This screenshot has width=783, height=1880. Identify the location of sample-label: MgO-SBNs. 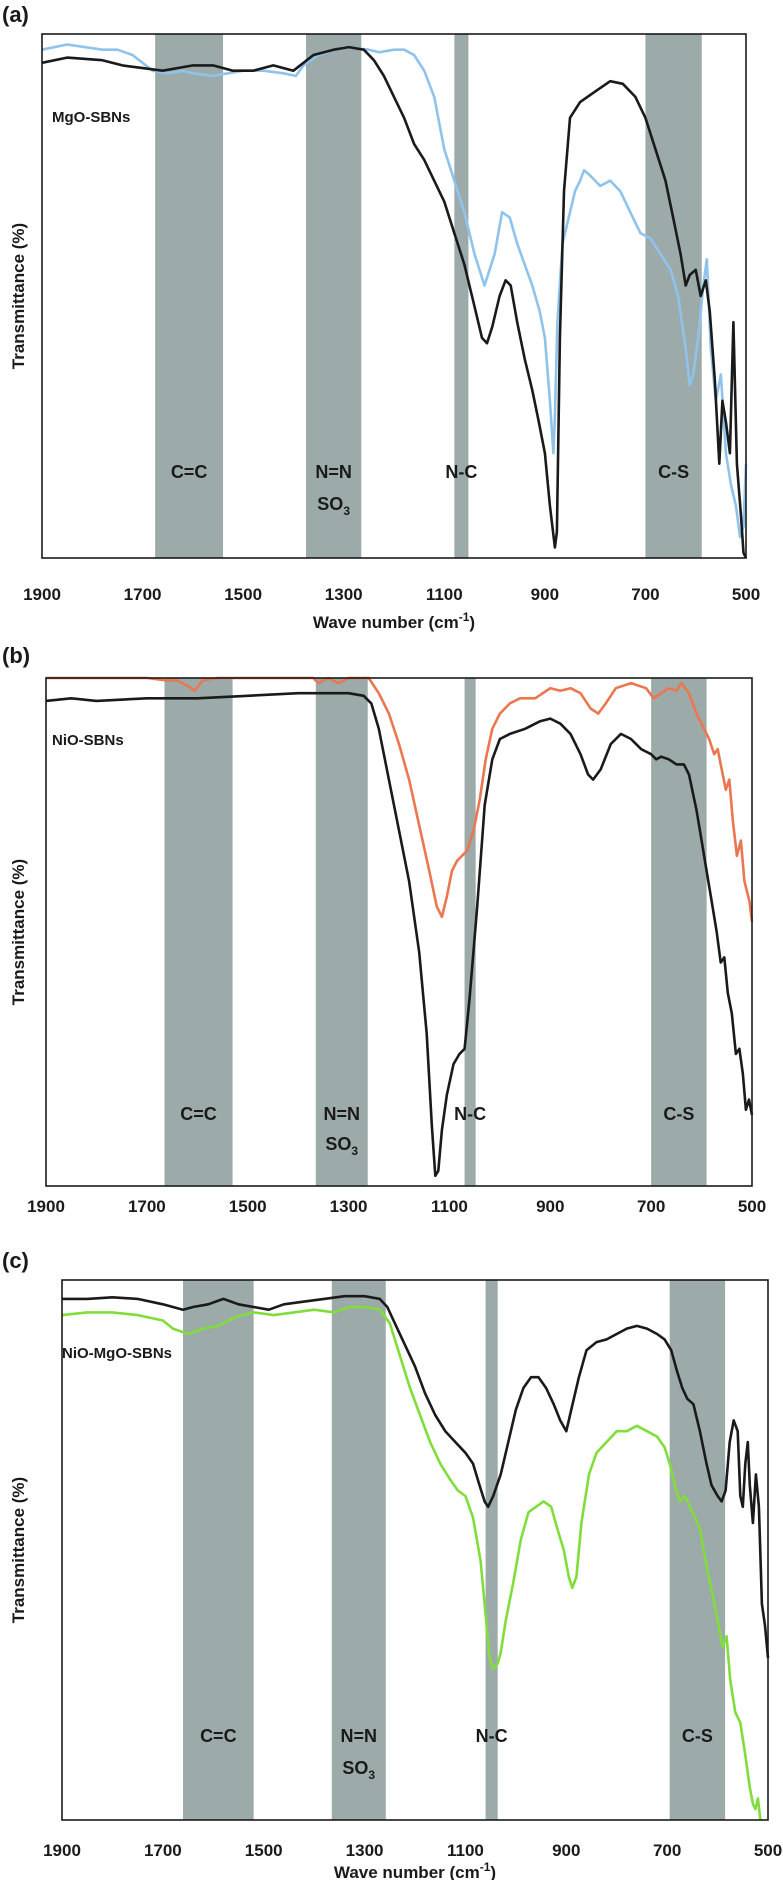
(91, 117).